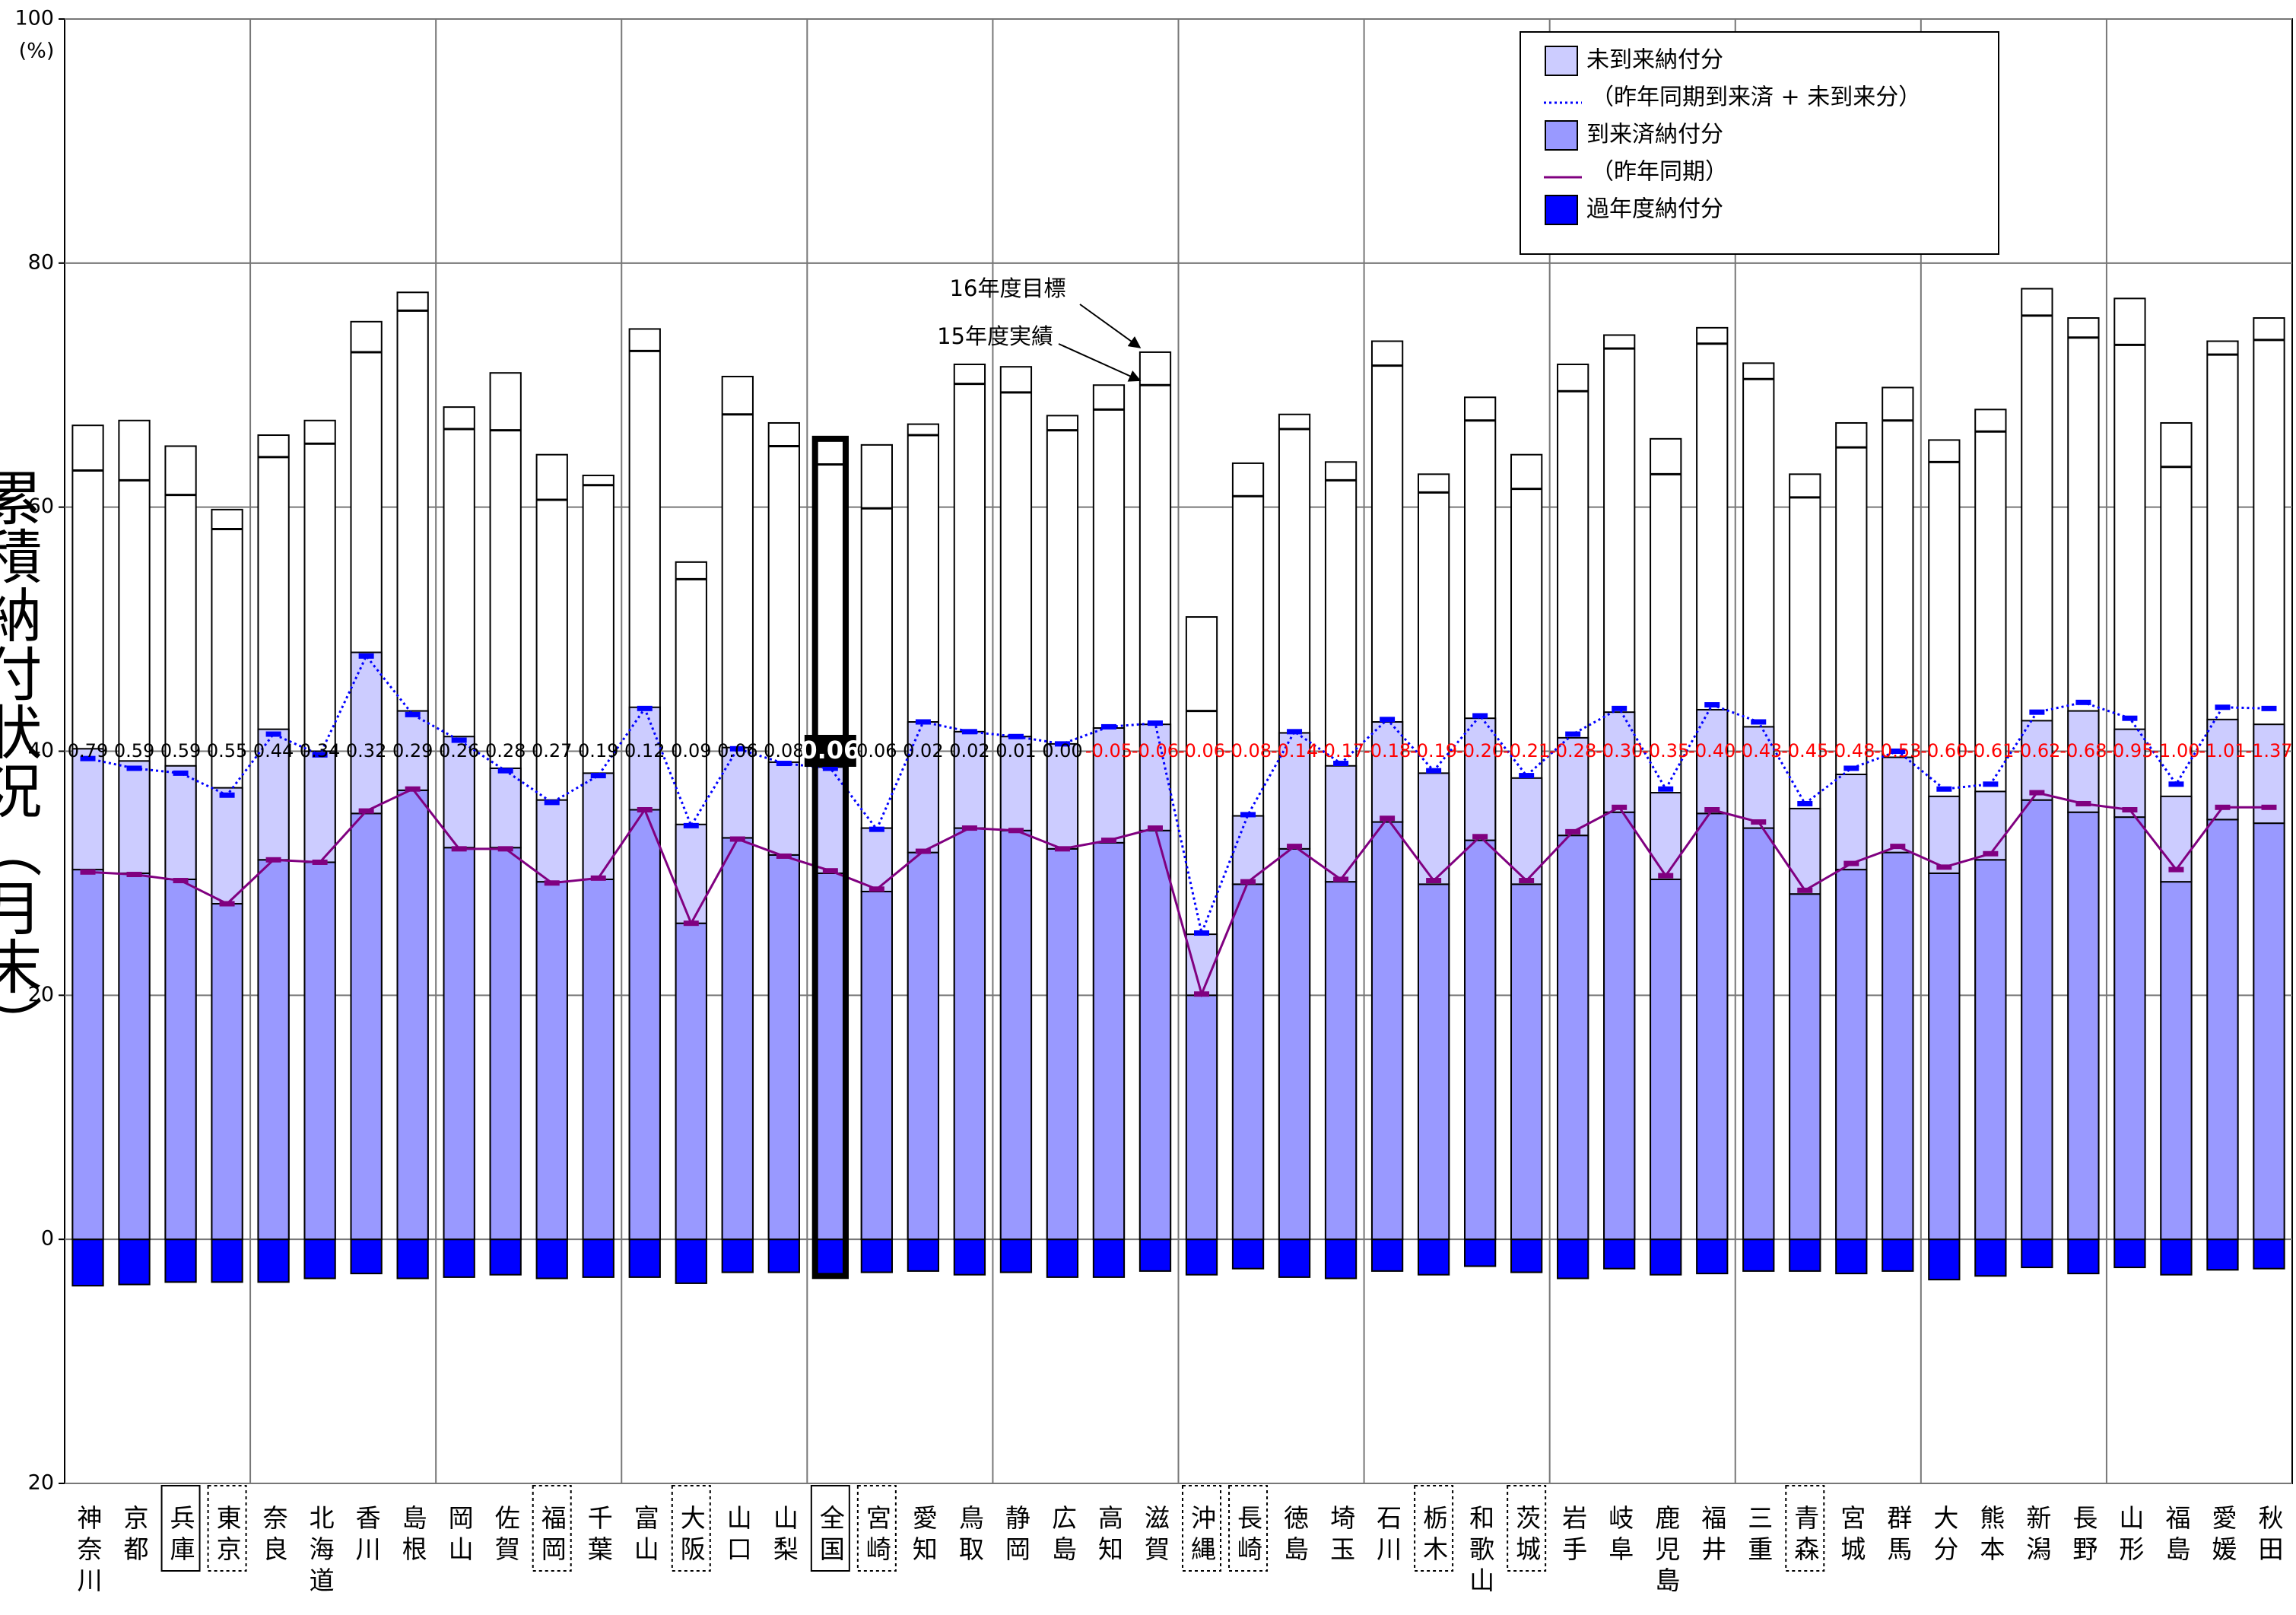  What do you see at coordinates (1897, 750) in the screenshot?
I see `difference-label: -0.53` at bounding box center [1897, 750].